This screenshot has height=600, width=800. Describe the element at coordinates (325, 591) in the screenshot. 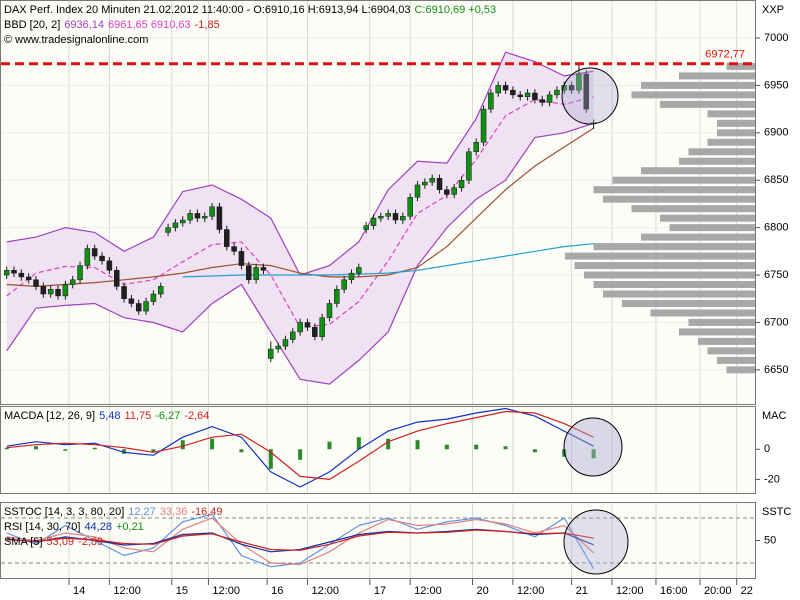

I see `x-tick-label: 12:00` at that location.